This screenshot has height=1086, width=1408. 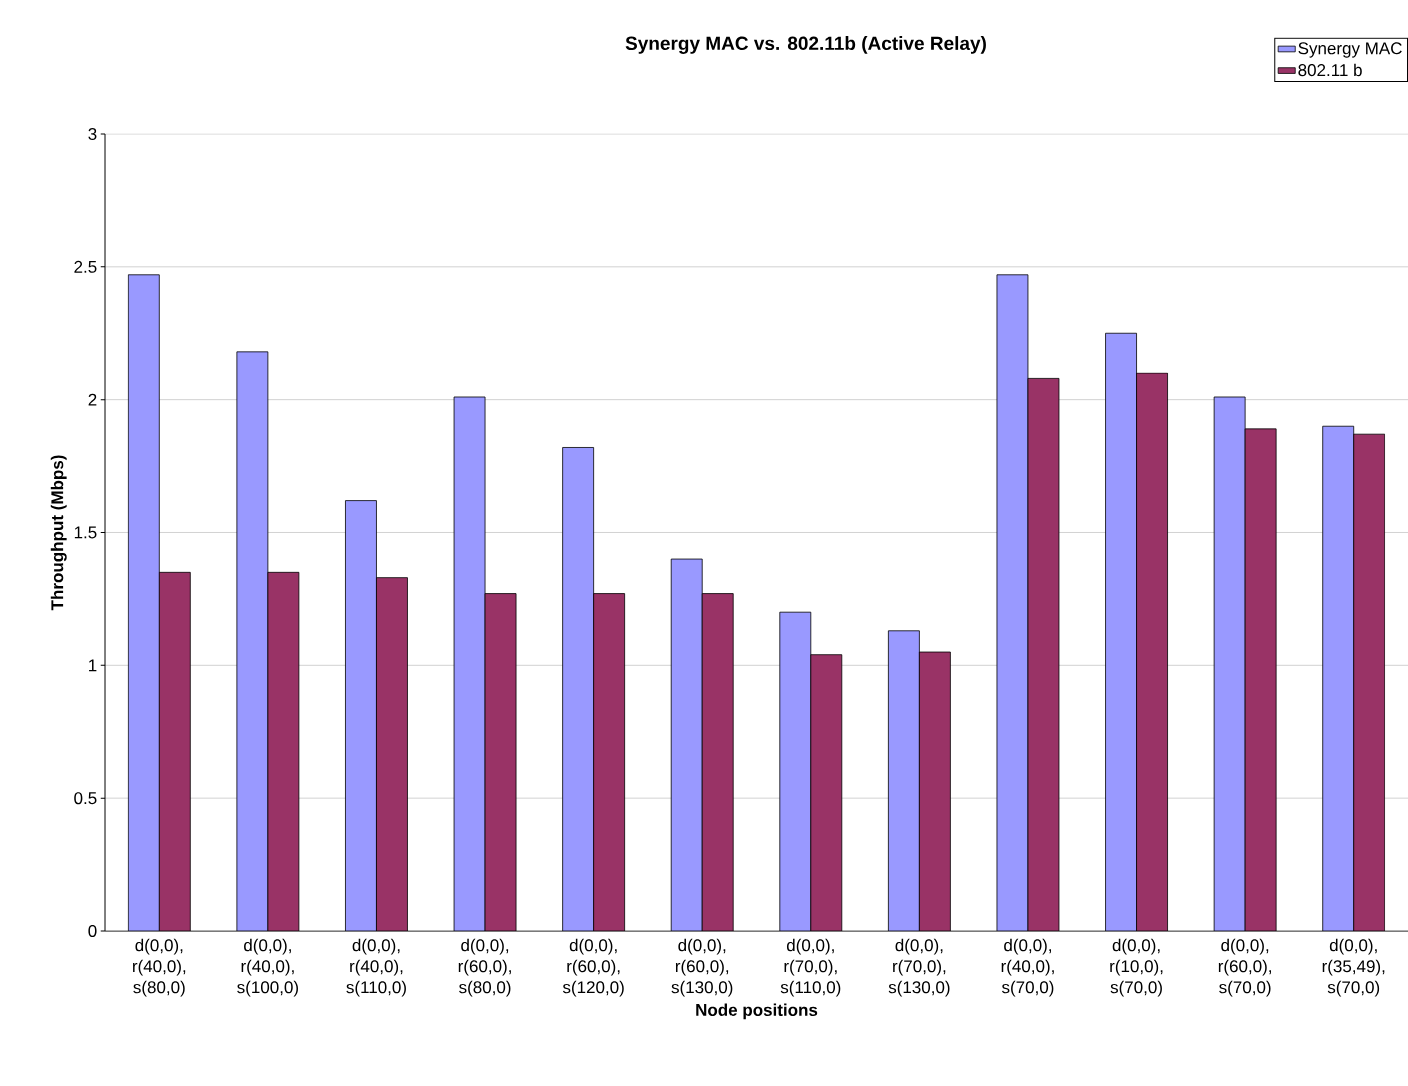 I want to click on chart-title: Synergy MAC vs. 802.11b (Active Relay), so click(x=805, y=45).